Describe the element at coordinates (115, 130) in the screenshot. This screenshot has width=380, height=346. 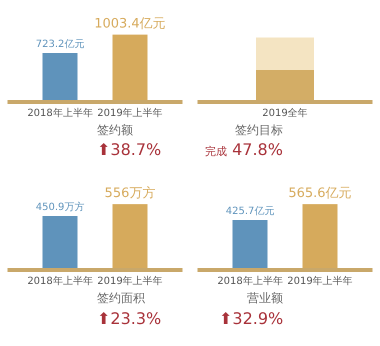
I see `x-axis-title: 签约额` at that location.